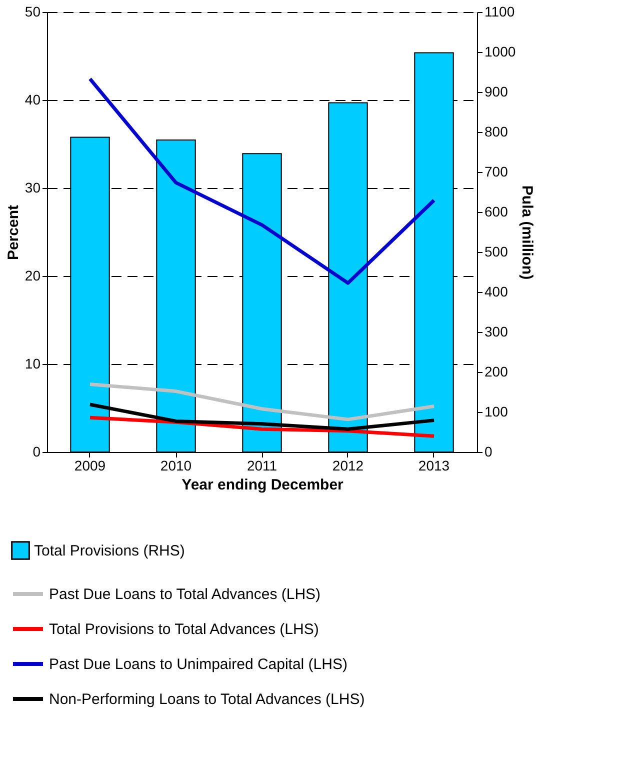  I want to click on y-tick-label: 0, so click(36, 452).